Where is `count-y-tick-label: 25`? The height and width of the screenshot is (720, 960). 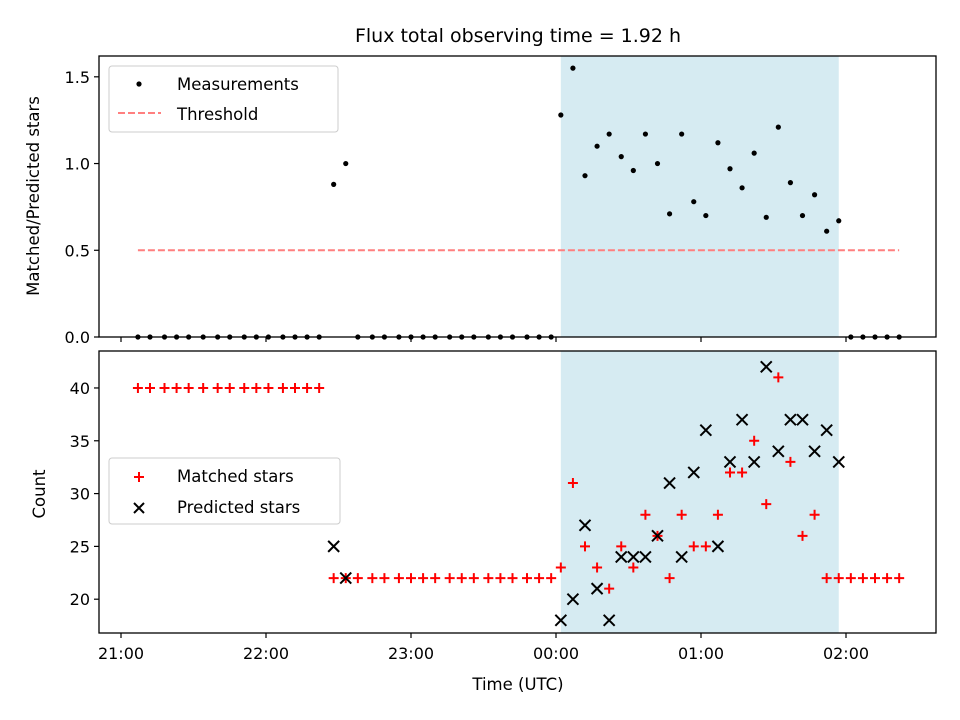
count-y-tick-label: 25 is located at coordinates (80, 546).